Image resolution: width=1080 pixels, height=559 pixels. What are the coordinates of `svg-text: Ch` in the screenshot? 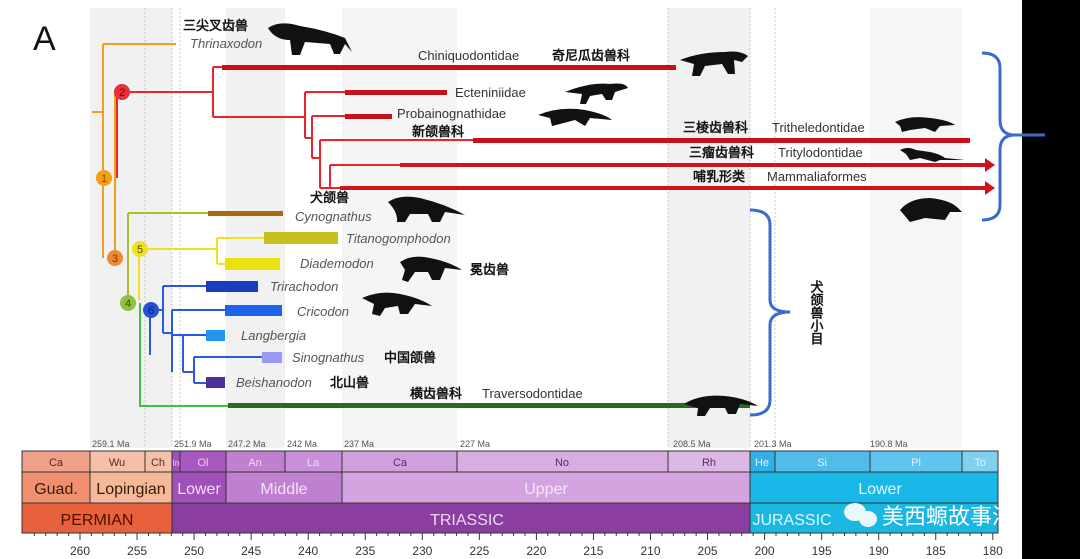 It's located at (158, 463).